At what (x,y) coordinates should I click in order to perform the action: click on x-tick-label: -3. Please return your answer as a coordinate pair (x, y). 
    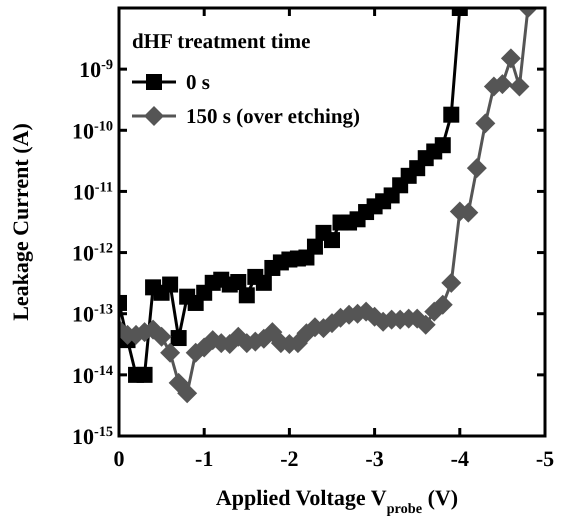
    Looking at the image, I should click on (374, 458).